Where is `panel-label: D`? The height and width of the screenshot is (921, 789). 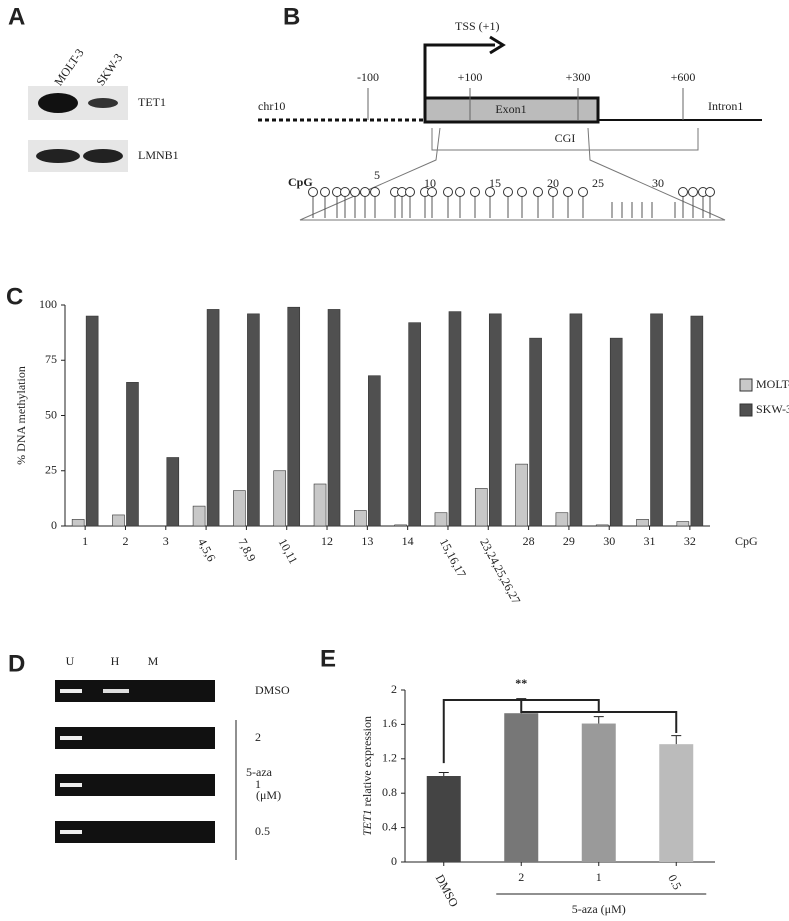 panel-label: D is located at coordinates (16, 663).